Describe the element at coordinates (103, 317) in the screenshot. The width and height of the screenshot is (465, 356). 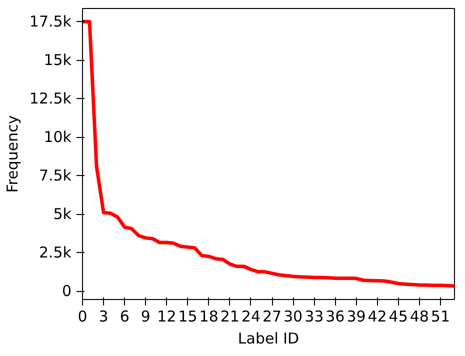
I see `x-tick-label: 3` at that location.